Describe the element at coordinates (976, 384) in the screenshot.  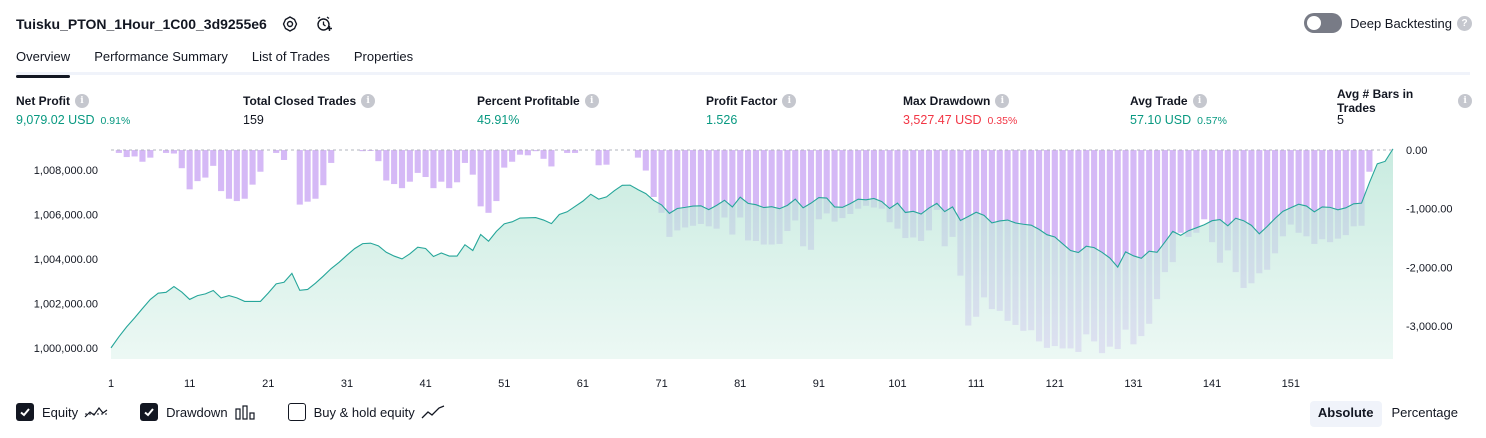
I see `x-axis-label: 111` at that location.